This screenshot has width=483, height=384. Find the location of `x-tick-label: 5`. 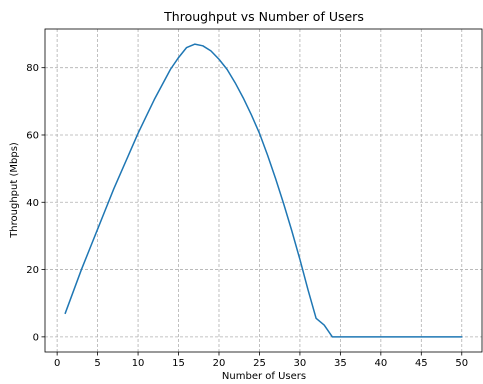

x-tick-label: 5 is located at coordinates (97, 363).